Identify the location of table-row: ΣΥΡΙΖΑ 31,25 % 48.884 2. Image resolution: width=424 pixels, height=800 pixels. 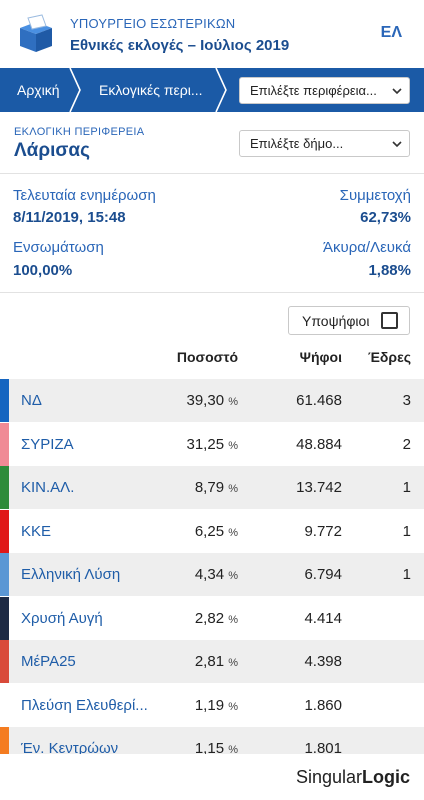
(212, 444).